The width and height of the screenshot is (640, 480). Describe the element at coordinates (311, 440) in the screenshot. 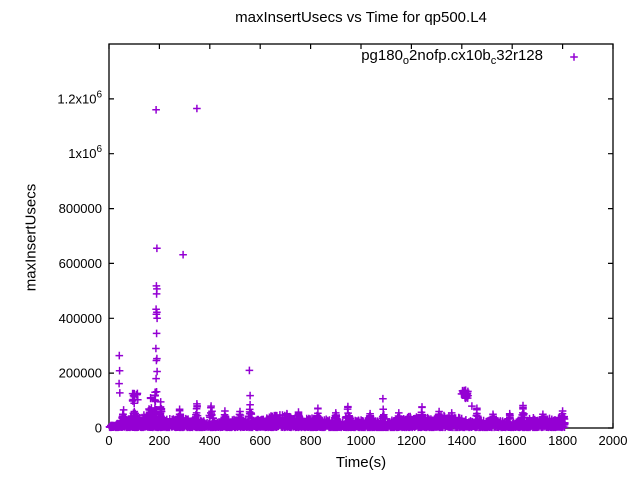

I see `x-tick-label: 800` at that location.